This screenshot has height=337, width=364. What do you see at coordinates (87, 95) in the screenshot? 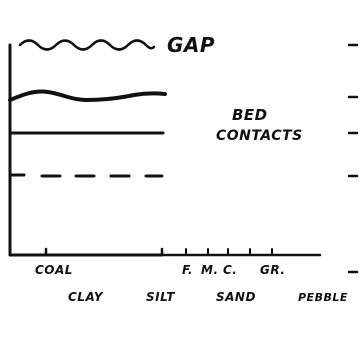
I see `undulating-contact-line` at bounding box center [87, 95].